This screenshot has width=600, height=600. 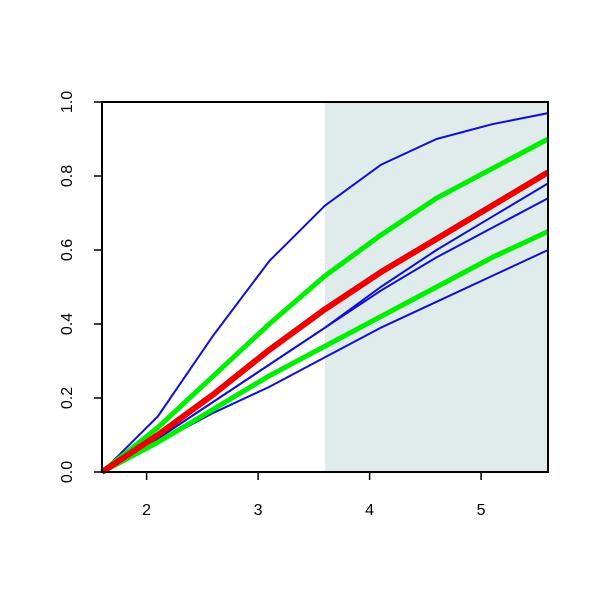 I want to click on y-tick-label: 0.2, so click(x=67, y=398).